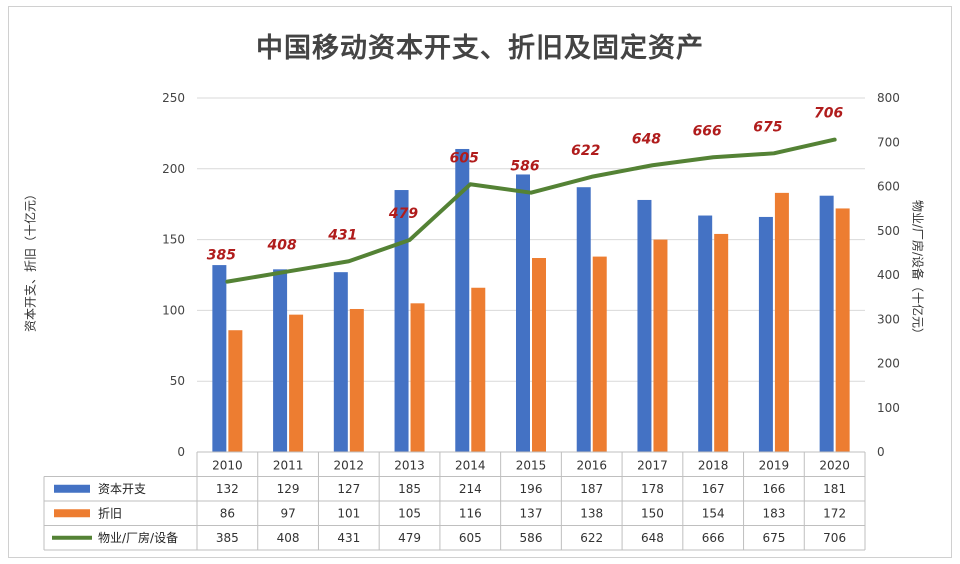  Describe the element at coordinates (834, 513) in the screenshot. I see `table-cell: 172` at that location.